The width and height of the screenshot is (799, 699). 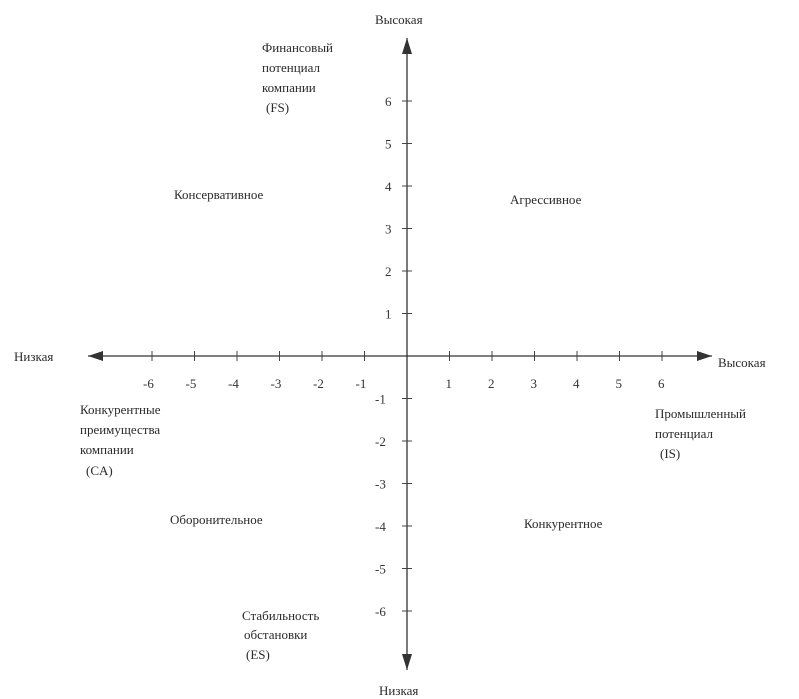 What do you see at coordinates (742, 362) in the screenshot?
I see `horizontal-axis-right-label: Высокая` at bounding box center [742, 362].